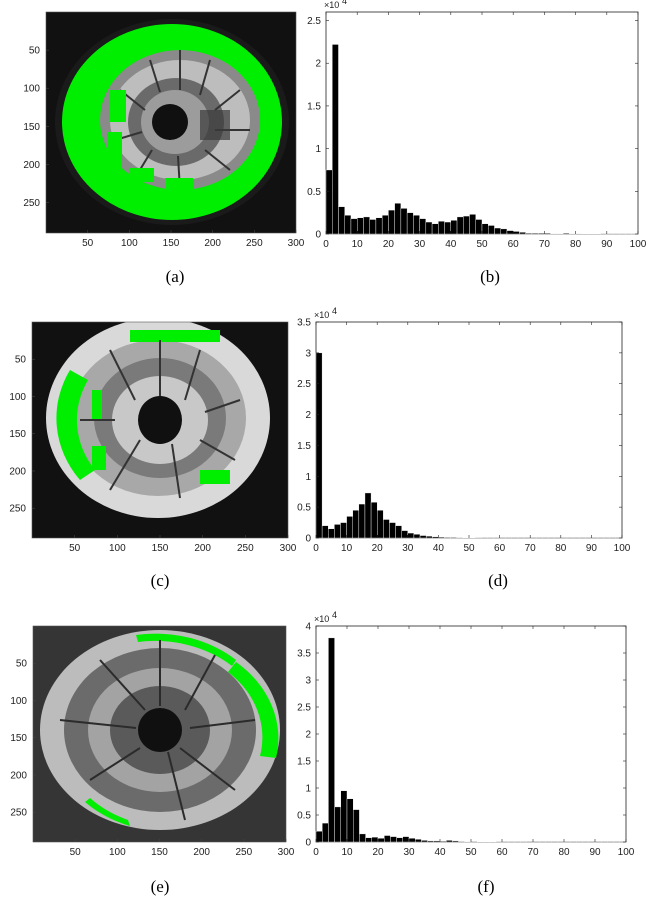  What do you see at coordinates (486, 886) in the screenshot?
I see `histogram-caption: (f)` at bounding box center [486, 886].